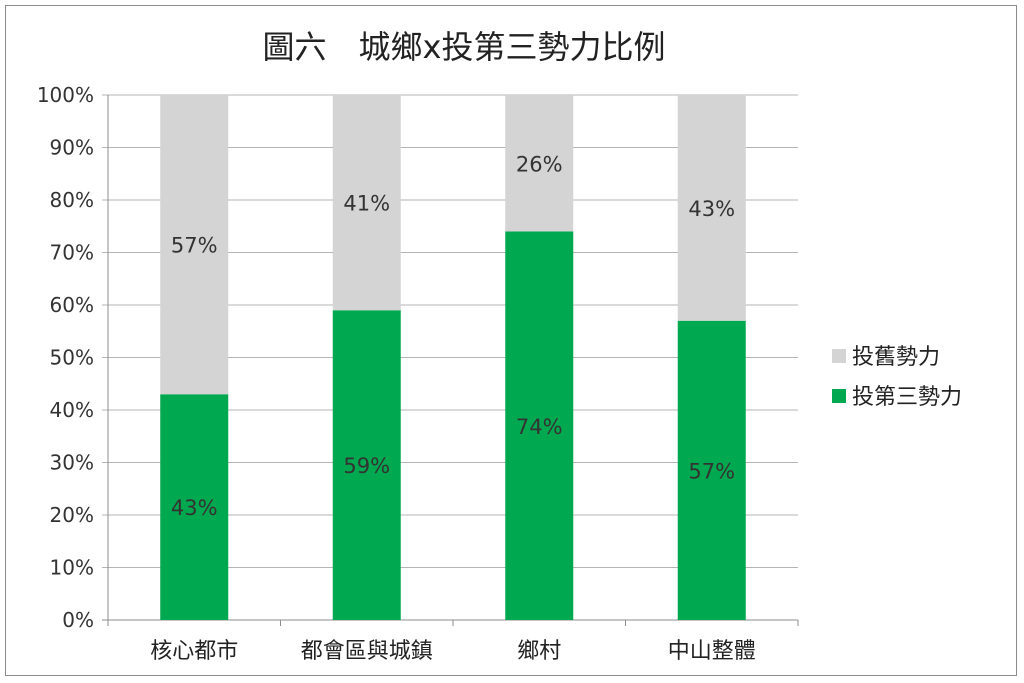 The image size is (1024, 683). Describe the element at coordinates (539, 651) in the screenshot. I see `x-category-label: 鄉村` at that location.